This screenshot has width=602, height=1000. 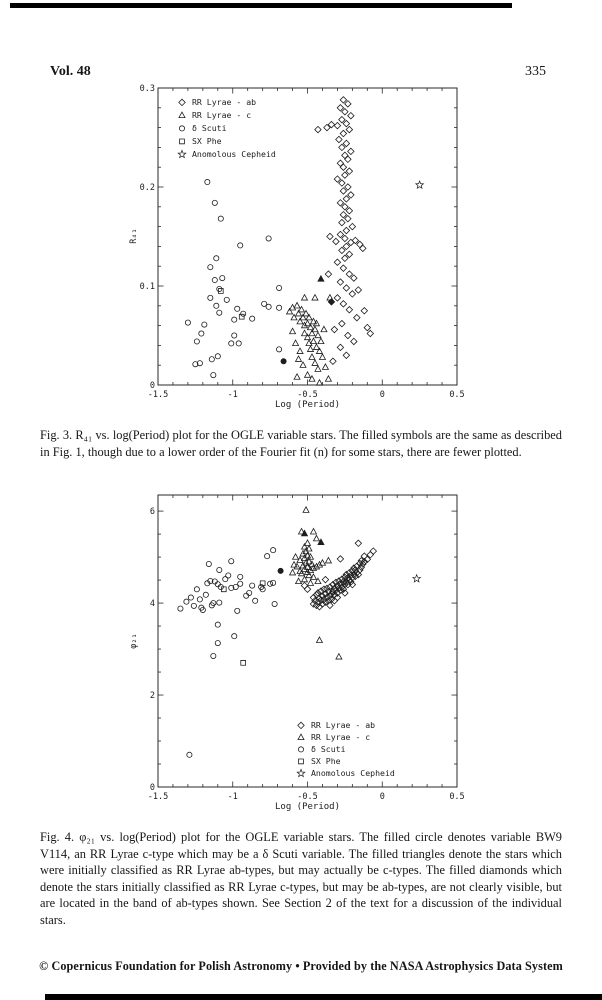 What do you see at coordinates (152, 696) in the screenshot?
I see `svg-text: 2` at bounding box center [152, 696].